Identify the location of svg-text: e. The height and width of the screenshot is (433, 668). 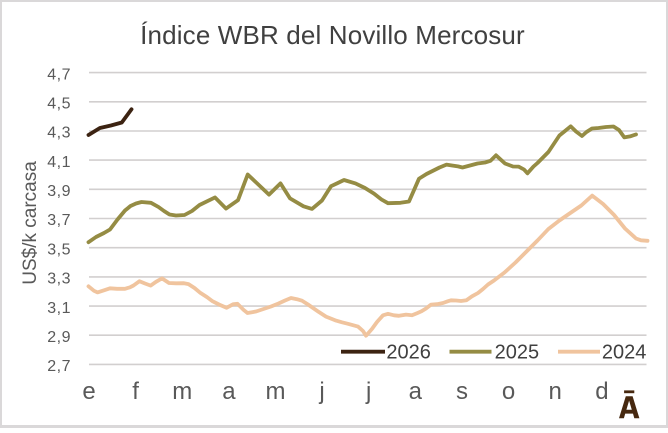
(88, 391).